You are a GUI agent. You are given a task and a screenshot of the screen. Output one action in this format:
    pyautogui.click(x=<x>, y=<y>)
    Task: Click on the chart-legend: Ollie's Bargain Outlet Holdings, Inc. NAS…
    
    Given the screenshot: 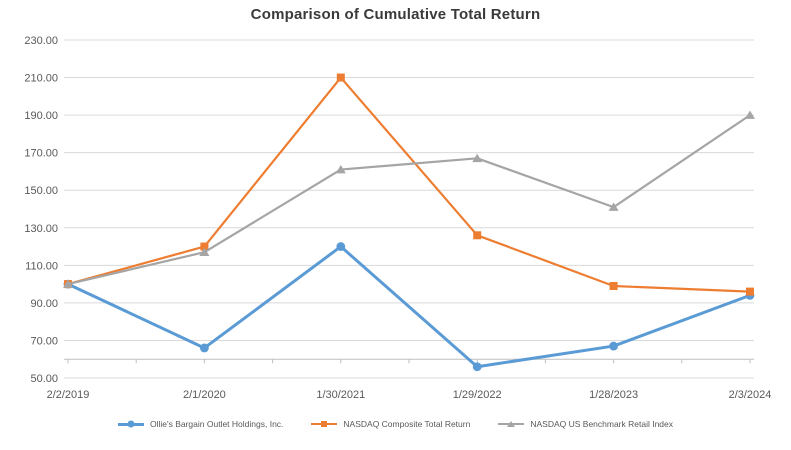 What is the action you would take?
    pyautogui.click(x=395, y=424)
    